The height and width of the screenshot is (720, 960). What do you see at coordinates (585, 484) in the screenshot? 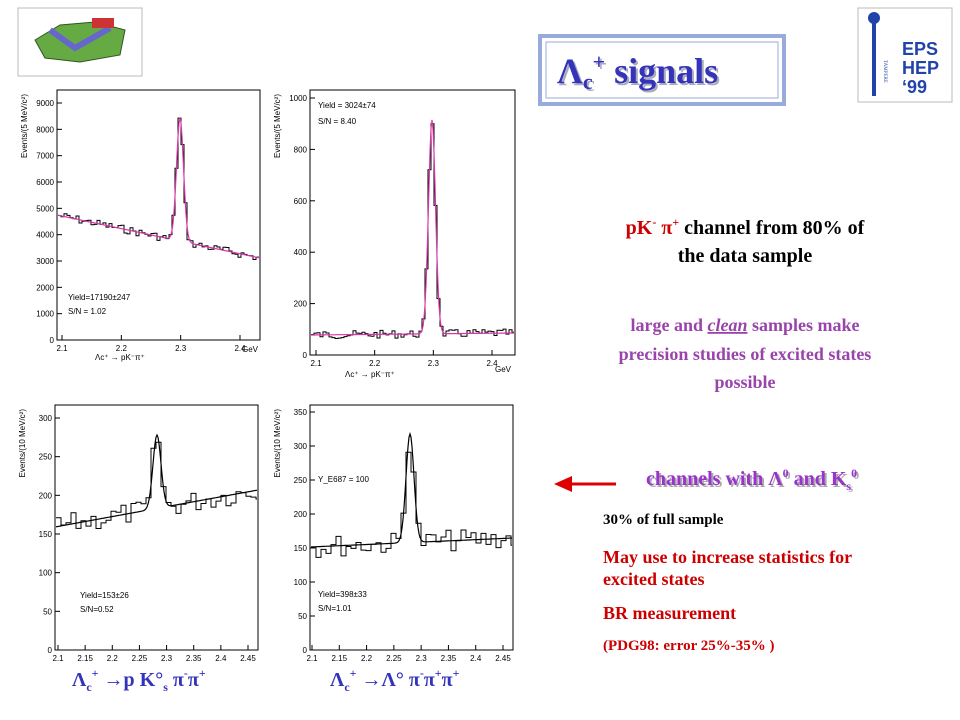
I see `arrow` at bounding box center [585, 484].